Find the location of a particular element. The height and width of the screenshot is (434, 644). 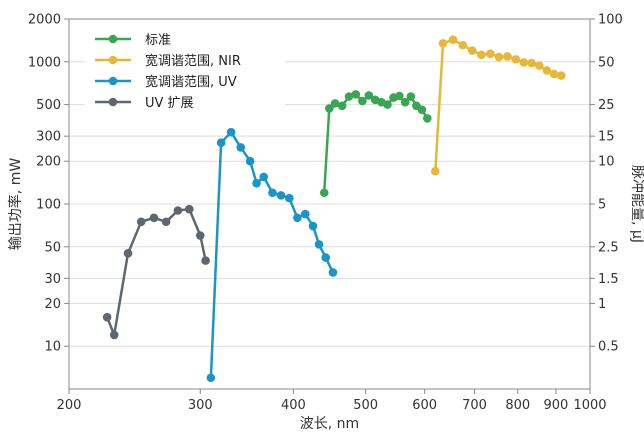

y-left-tick-label: 30 is located at coordinates (52, 279).